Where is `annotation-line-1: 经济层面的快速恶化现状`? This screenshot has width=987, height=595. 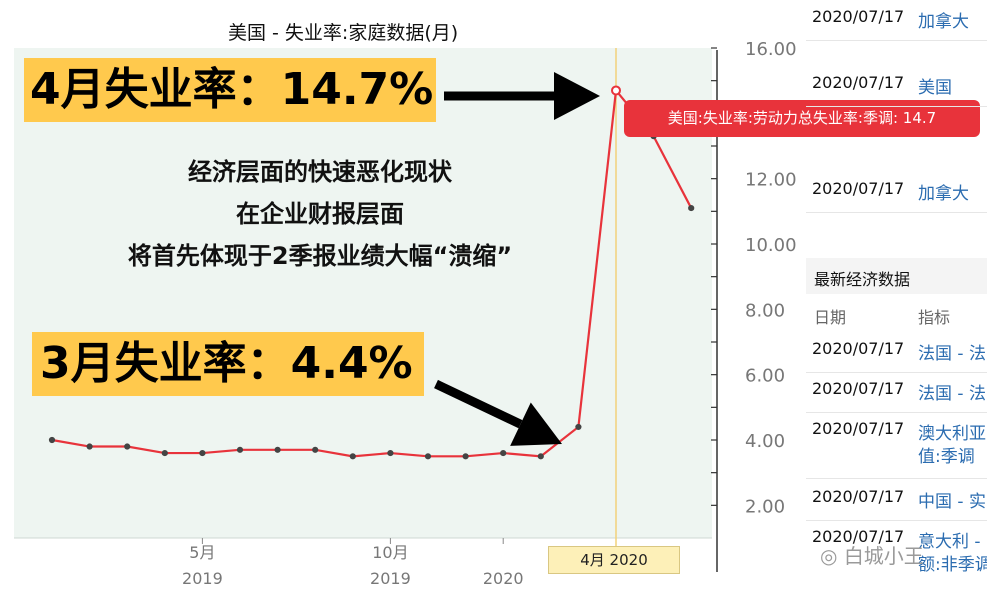
annotation-line-1: 经济层面的快速恶化现状 is located at coordinates (320, 172).